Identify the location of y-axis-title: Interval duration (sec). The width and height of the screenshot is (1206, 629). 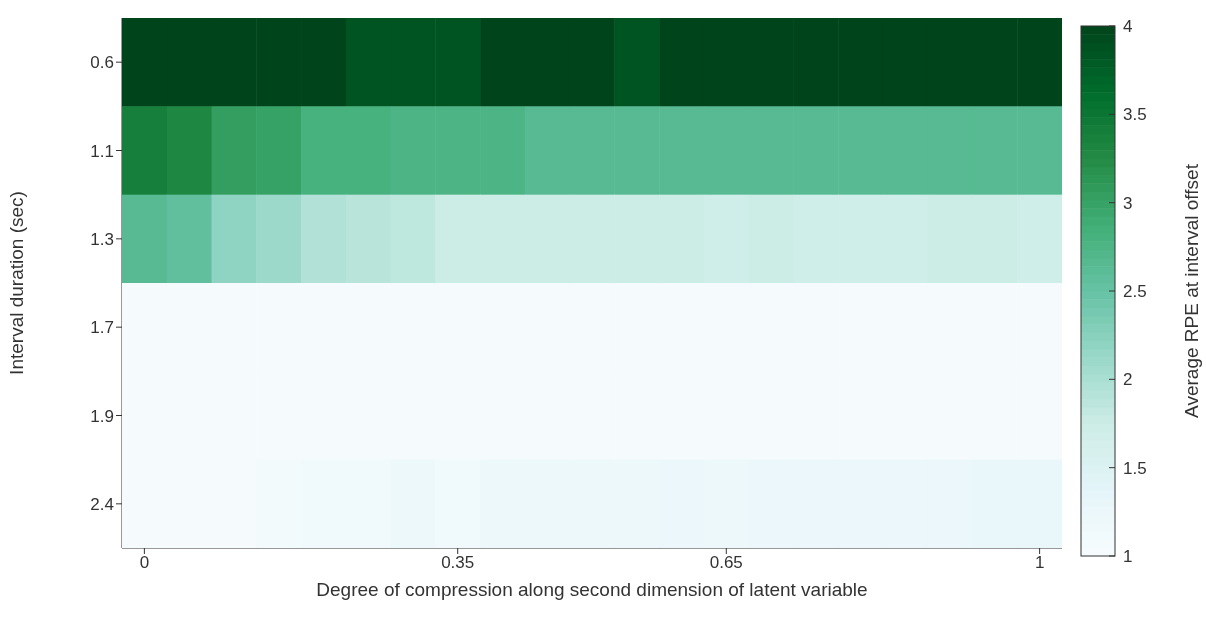
(16, 283).